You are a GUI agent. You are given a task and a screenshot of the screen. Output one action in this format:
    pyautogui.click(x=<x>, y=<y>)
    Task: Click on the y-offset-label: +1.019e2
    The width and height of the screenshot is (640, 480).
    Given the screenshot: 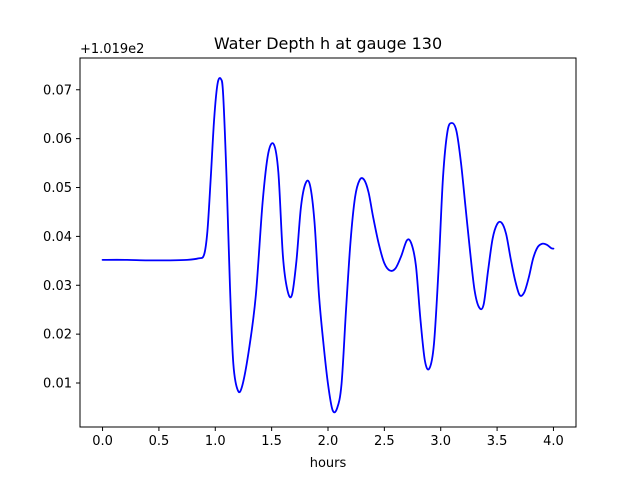 What is the action you would take?
    pyautogui.click(x=112, y=49)
    